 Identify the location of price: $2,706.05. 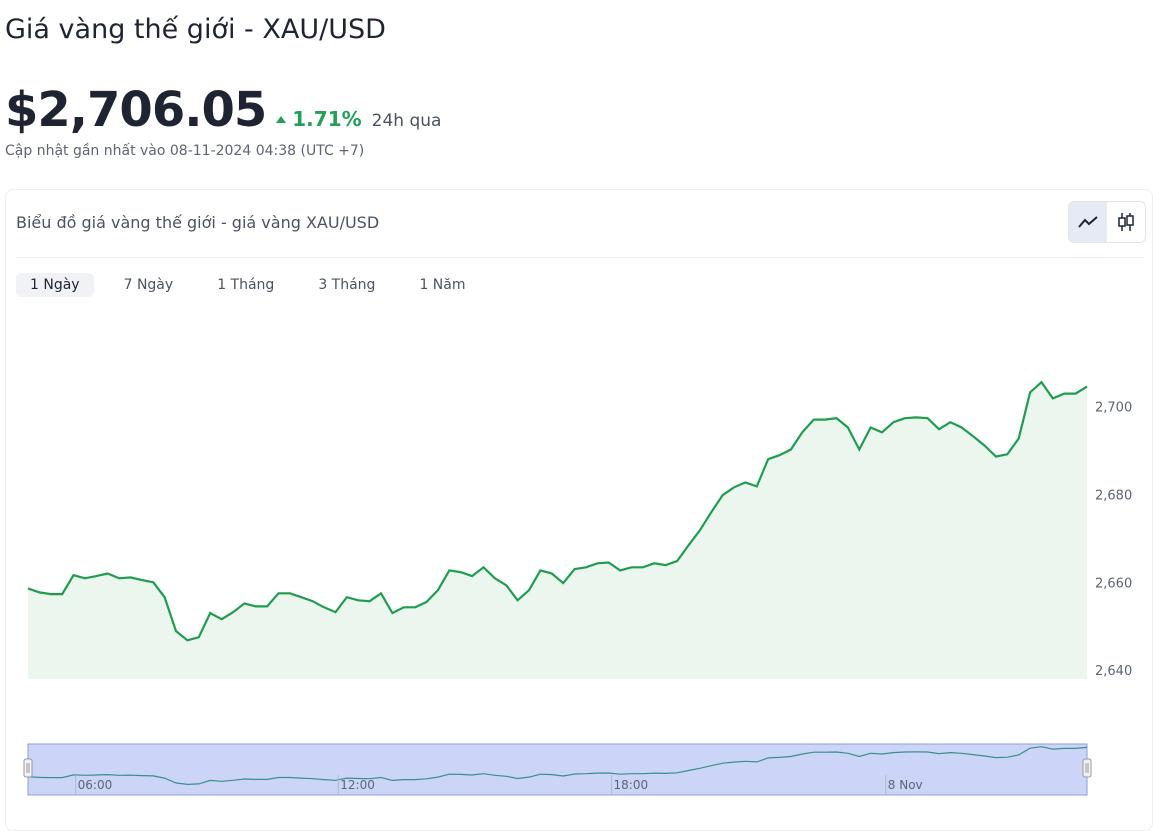
(136, 110).